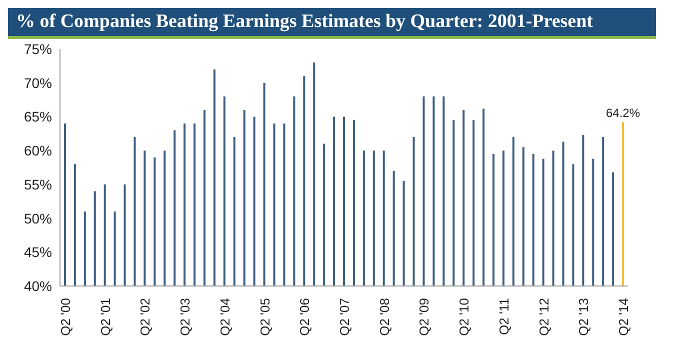 The height and width of the screenshot is (348, 675). I want to click on data-label: 64.2%, so click(623, 113).